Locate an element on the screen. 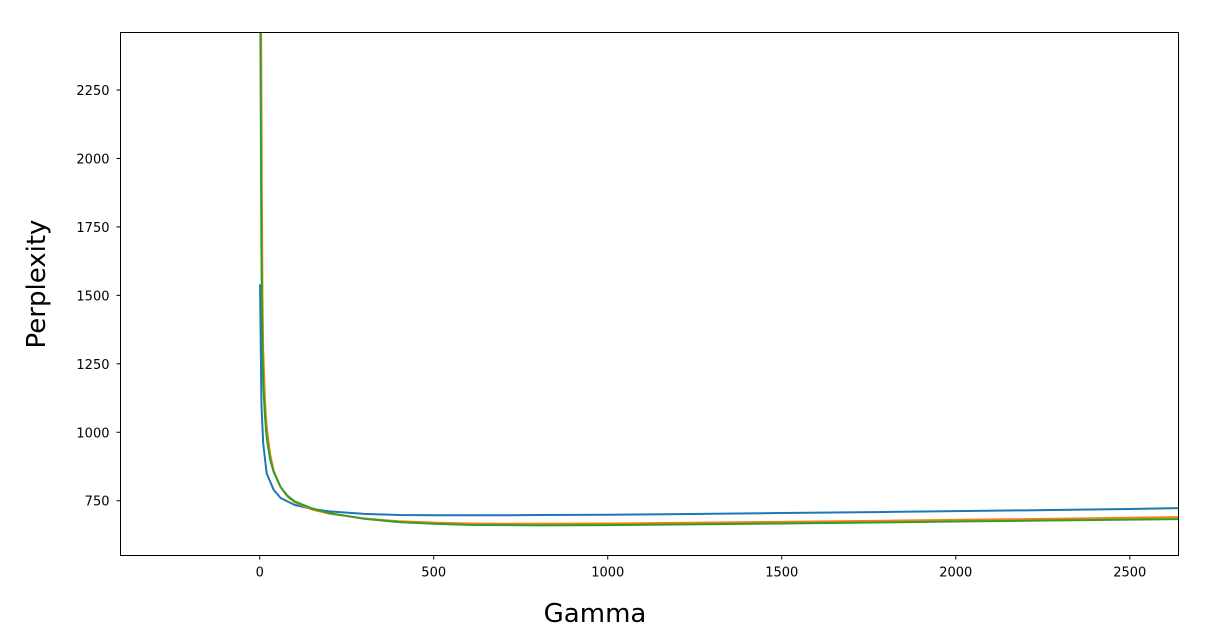  x-tick-label: 2000 is located at coordinates (955, 573).